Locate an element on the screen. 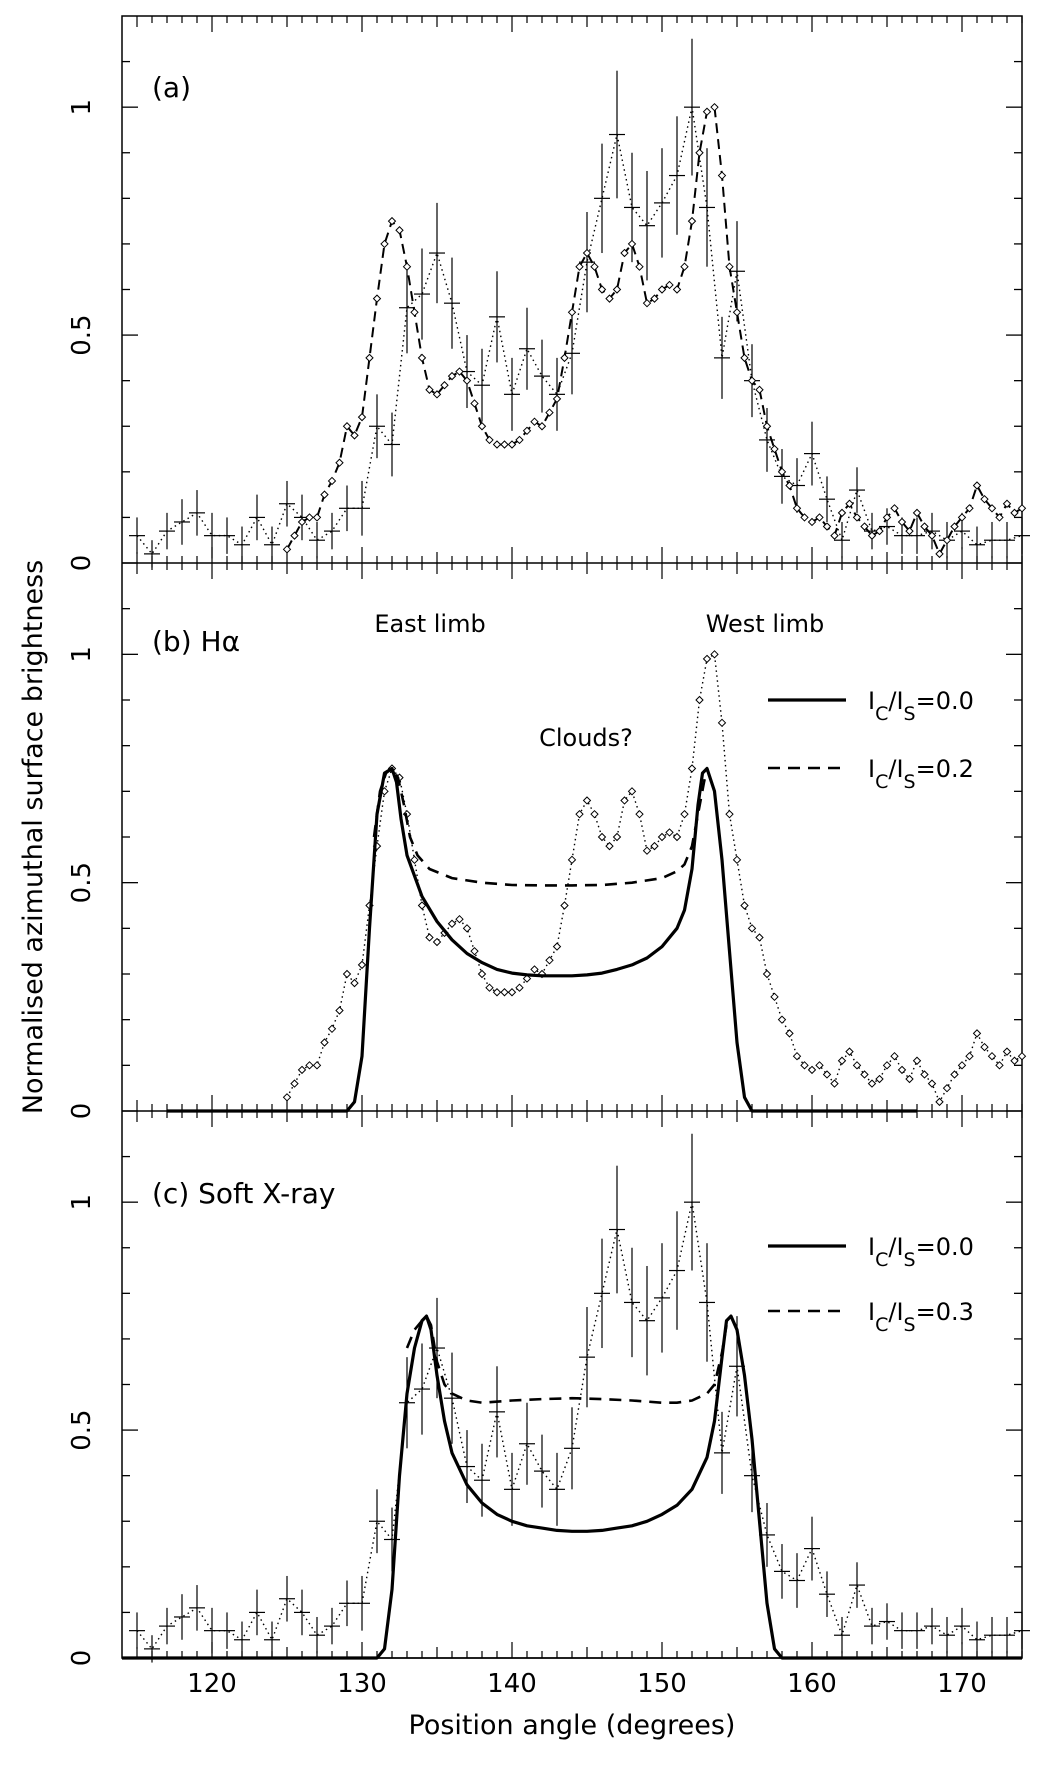 The width and height of the screenshot is (1039, 1772). y-tick-label: 0.5 is located at coordinates (82, 882).